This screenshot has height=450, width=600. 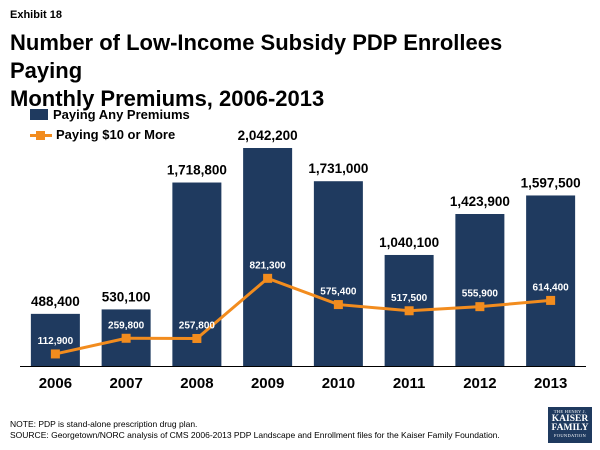 I want to click on line-point-2007, so click(x=126, y=338).